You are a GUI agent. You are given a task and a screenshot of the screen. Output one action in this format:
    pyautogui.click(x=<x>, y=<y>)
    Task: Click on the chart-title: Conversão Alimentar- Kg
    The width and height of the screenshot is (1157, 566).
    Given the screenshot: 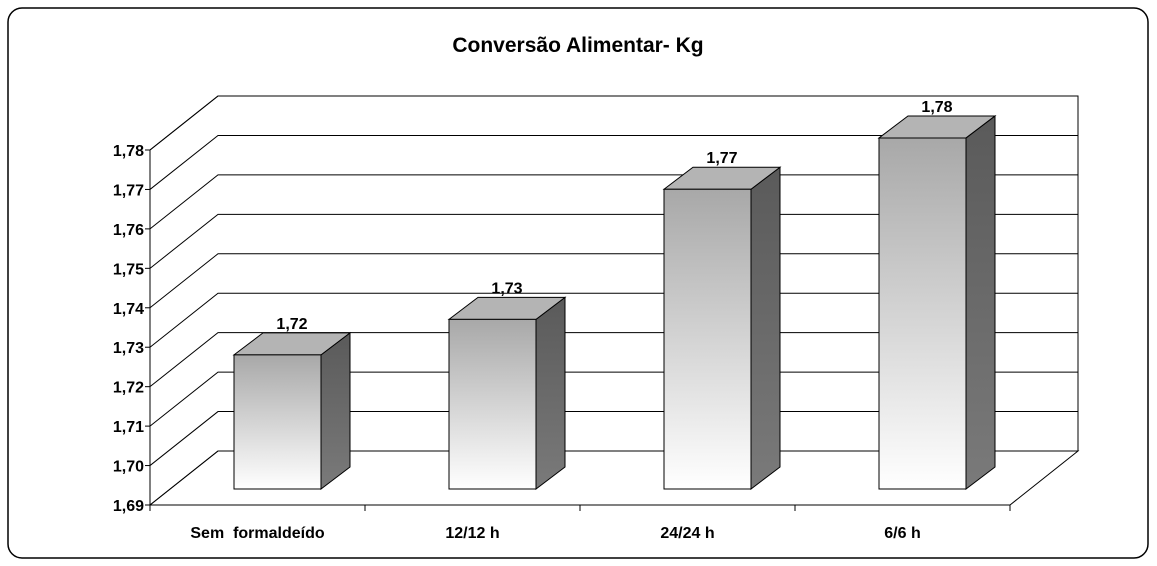 What is the action you would take?
    pyautogui.click(x=577, y=45)
    